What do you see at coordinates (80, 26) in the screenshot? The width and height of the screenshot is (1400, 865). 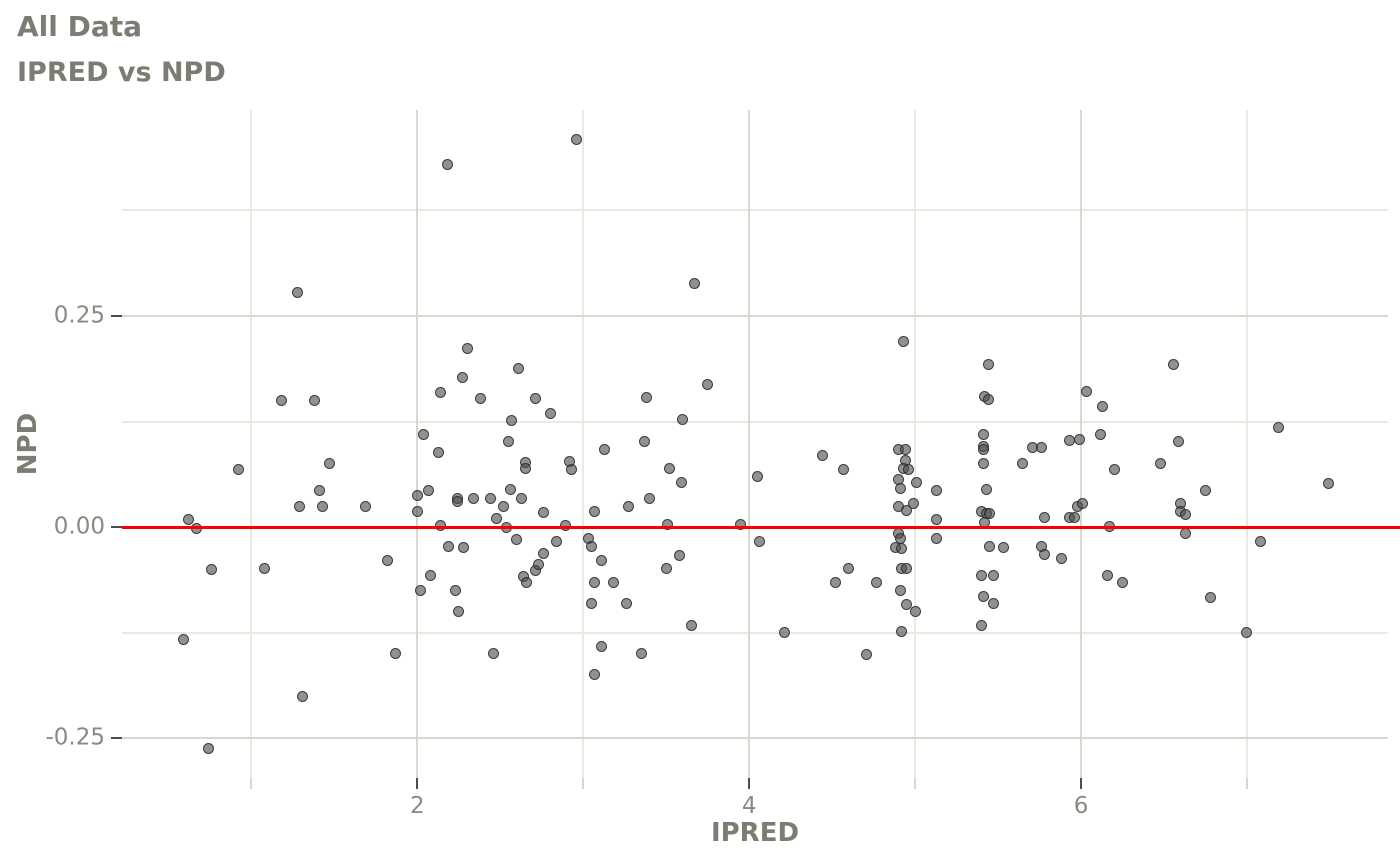 I see `plot-title: All Data` at bounding box center [80, 26].